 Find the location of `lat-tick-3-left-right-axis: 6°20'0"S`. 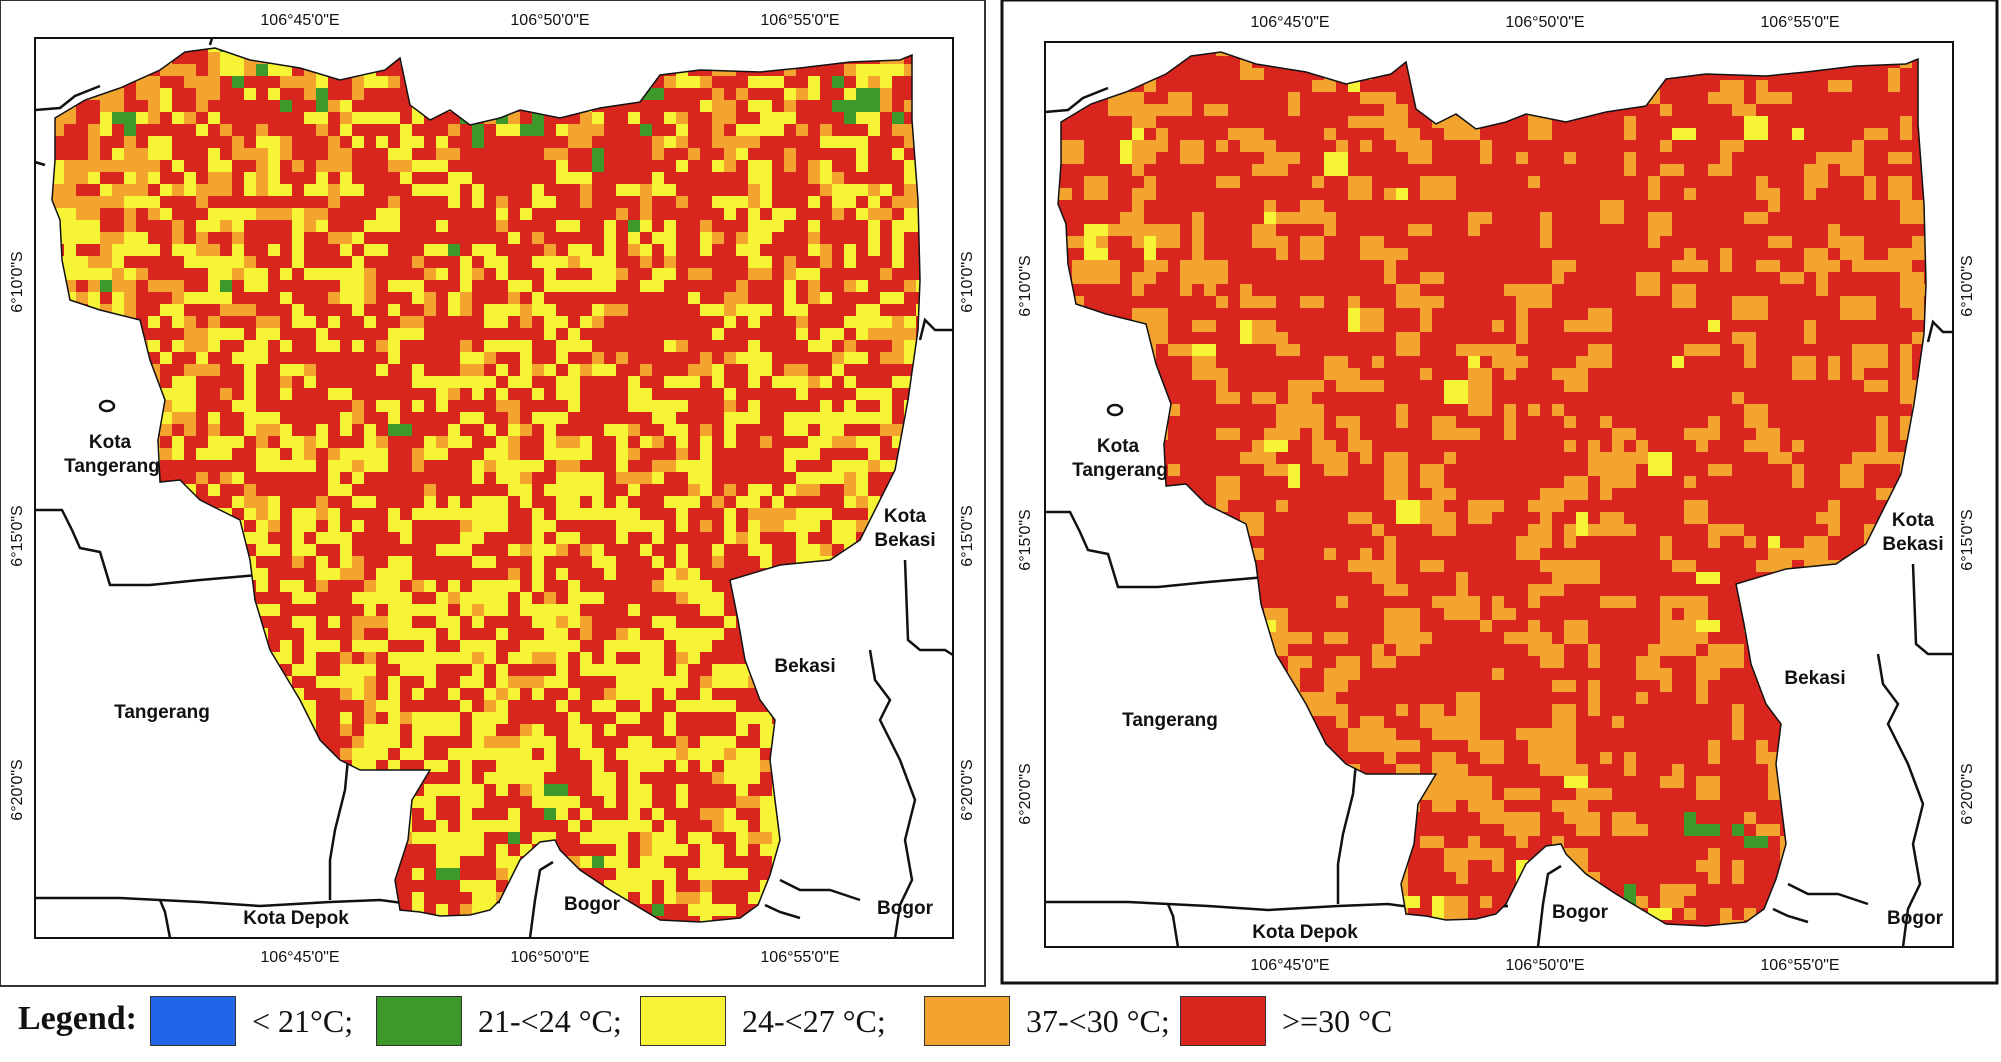

lat-tick-3-left-right-axis: 6°20'0"S is located at coordinates (967, 789).